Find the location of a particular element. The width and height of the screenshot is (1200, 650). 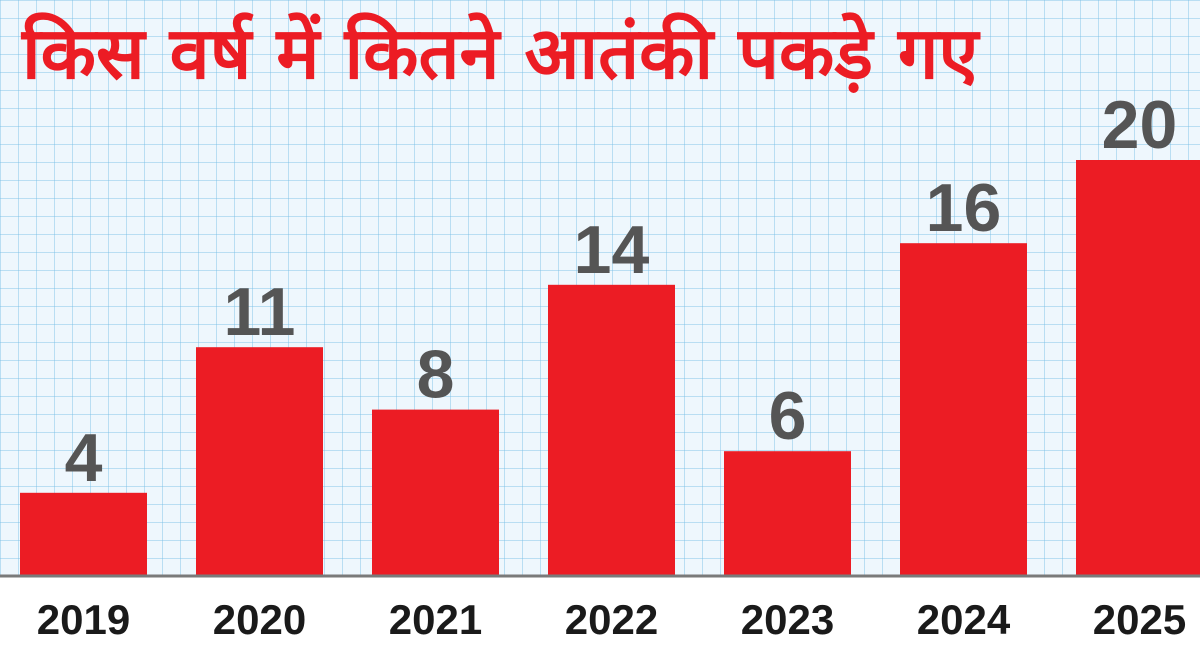

x-tick-labels-group: 2019 2020 2021 2022 2023 2024 2025 is located at coordinates (611, 619).